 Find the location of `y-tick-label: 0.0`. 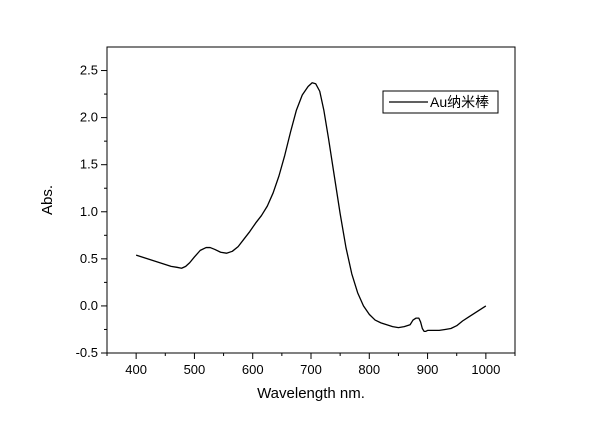

y-tick-label: 0.0 is located at coordinates (89, 305).